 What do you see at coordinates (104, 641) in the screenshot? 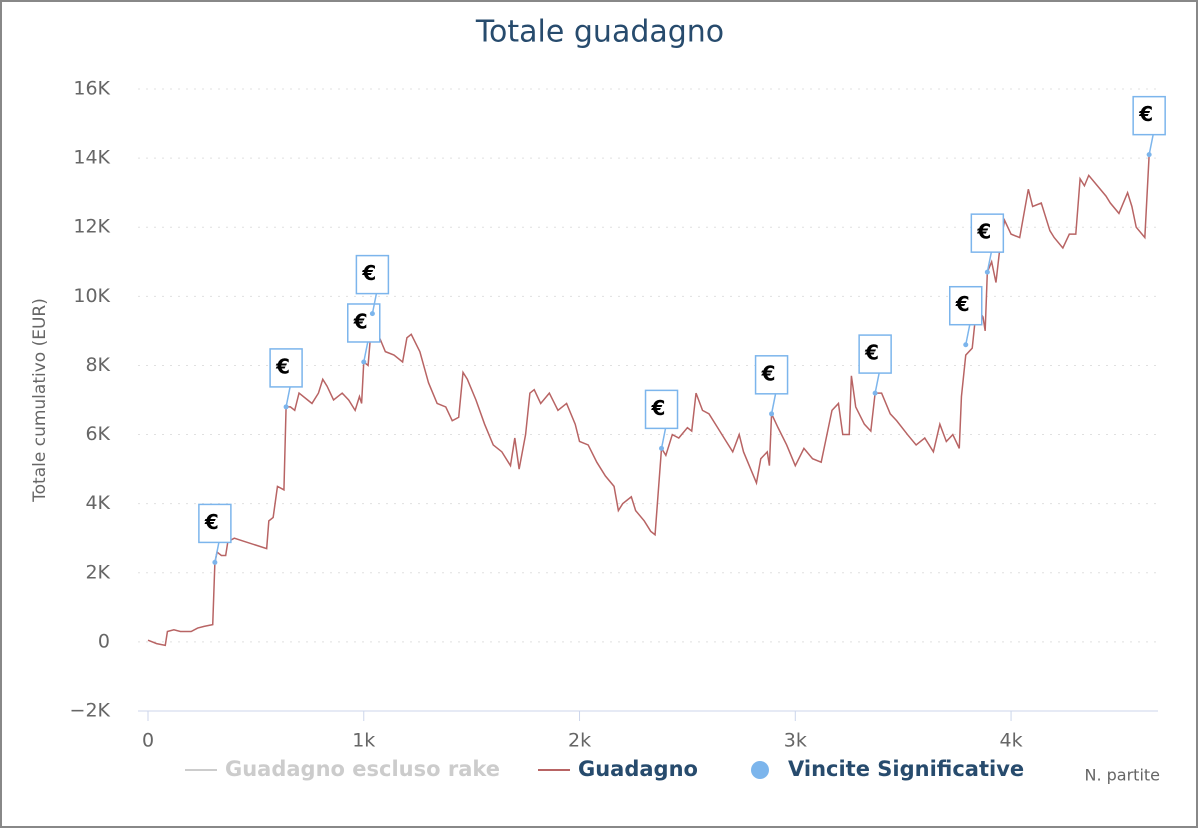
I see `y-tick-label: 0` at bounding box center [104, 641].